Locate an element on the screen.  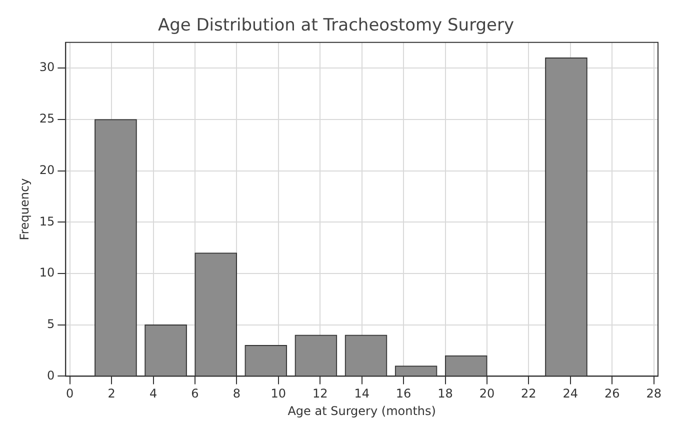
x-axis-title: Age at Surgery (months) is located at coordinates (362, 411).